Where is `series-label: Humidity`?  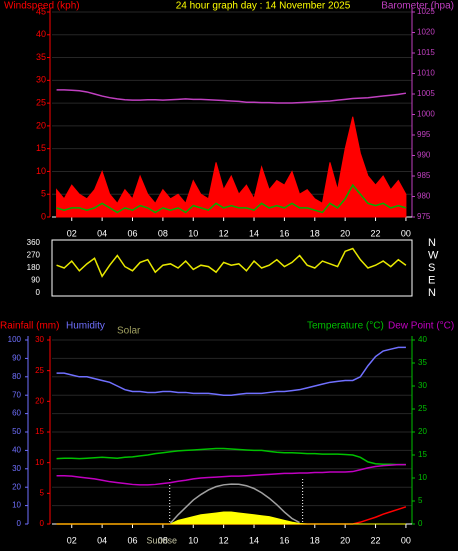 series-label: Humidity is located at coordinates (85, 326).